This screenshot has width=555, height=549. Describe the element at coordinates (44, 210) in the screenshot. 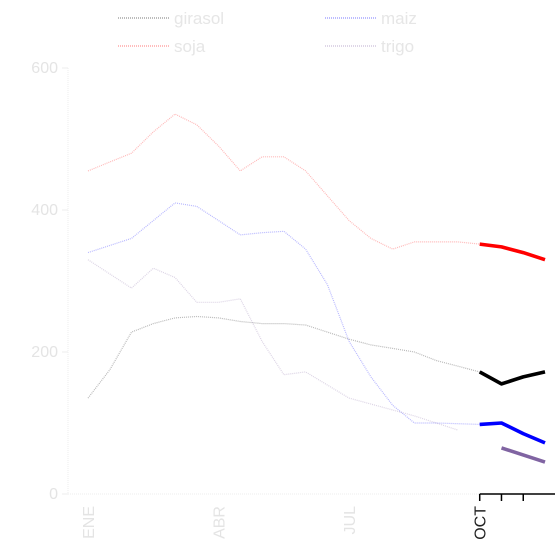

I see `y-tick-label: 400` at that location.